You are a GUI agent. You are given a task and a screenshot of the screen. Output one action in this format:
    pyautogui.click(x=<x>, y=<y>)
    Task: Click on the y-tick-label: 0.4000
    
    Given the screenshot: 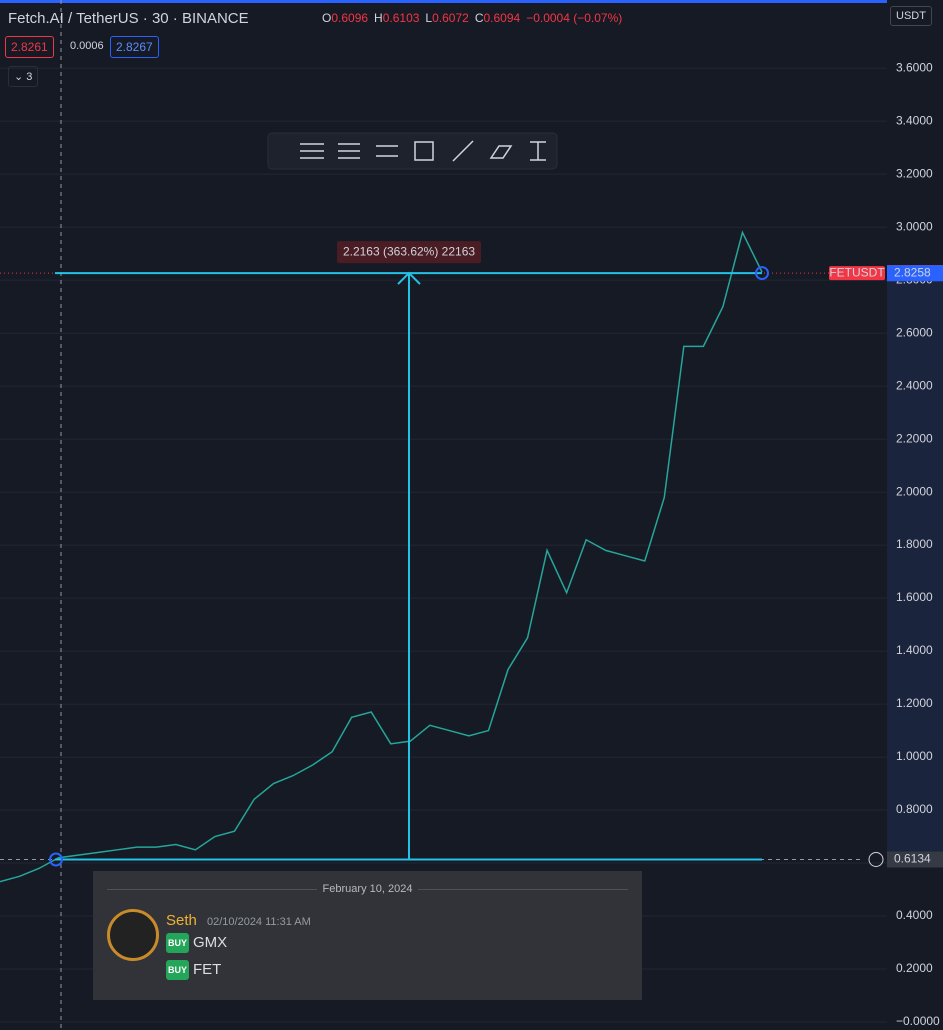 What is the action you would take?
    pyautogui.click(x=914, y=915)
    